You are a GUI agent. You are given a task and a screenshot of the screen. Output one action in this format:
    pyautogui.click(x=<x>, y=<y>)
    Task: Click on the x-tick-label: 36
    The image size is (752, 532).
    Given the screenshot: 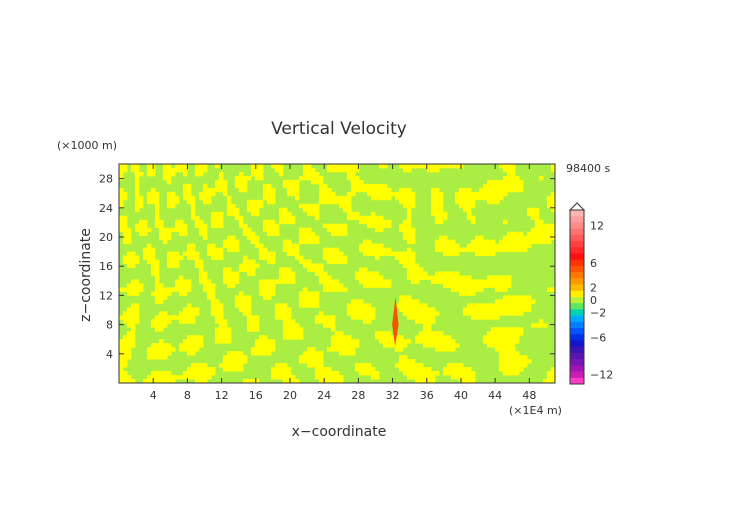 What is the action you would take?
    pyautogui.click(x=427, y=395)
    